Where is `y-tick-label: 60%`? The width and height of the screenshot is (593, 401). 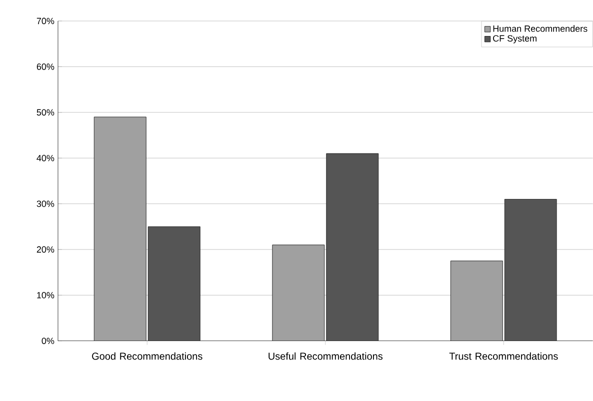
y-tick-label: 60% is located at coordinates (45, 67).